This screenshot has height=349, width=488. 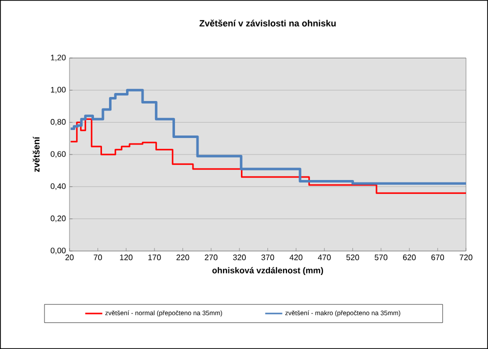 What do you see at coordinates (58, 58) in the screenshot?
I see `y-tick-label: 1,20` at bounding box center [58, 58].